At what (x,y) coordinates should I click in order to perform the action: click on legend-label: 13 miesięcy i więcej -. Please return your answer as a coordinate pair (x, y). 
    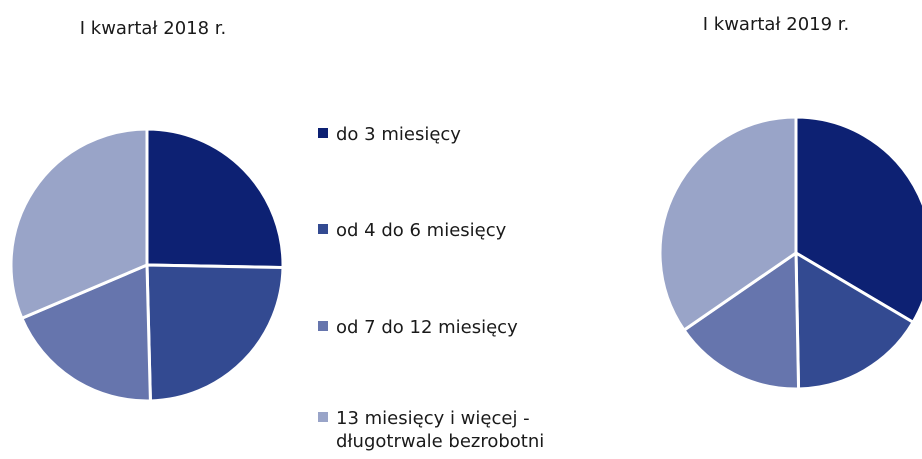
    Looking at the image, I should click on (433, 418).